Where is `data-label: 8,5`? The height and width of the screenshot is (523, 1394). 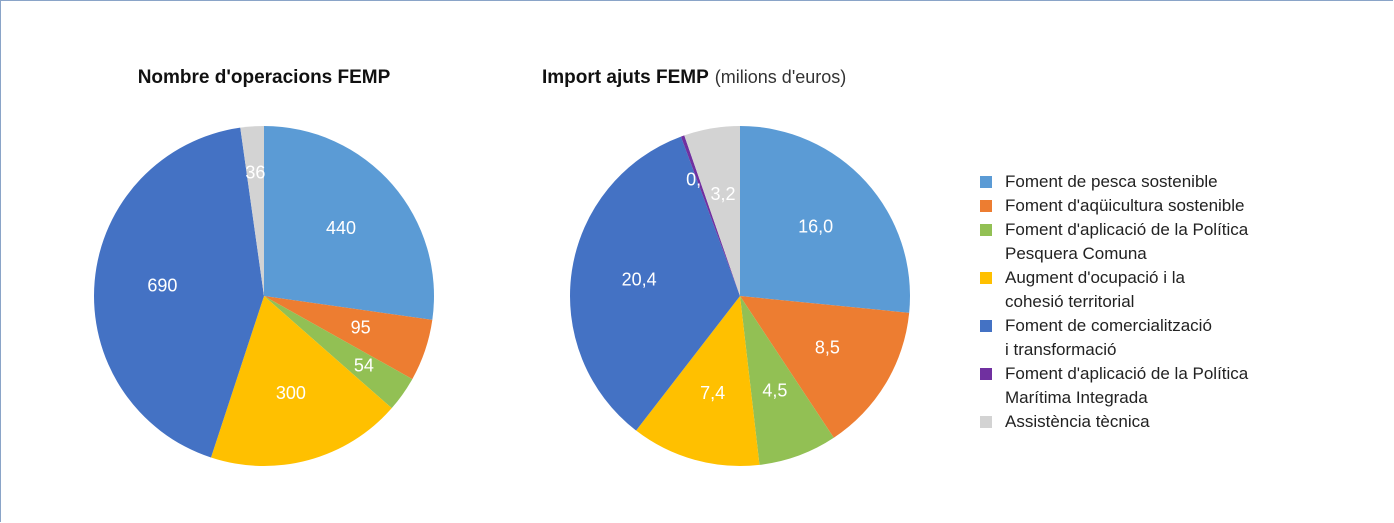 data-label: 8,5 is located at coordinates (827, 347).